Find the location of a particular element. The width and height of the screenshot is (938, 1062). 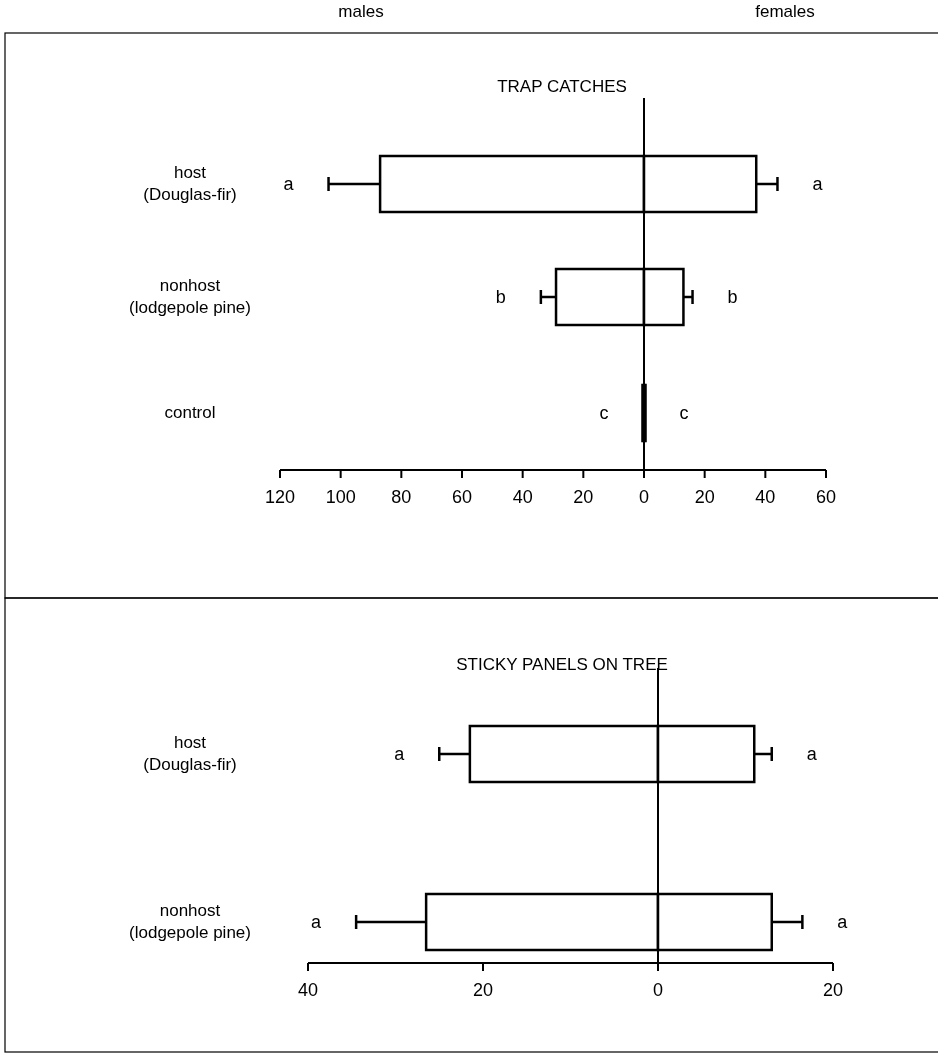

x-tick-label: 100 is located at coordinates (340, 497).